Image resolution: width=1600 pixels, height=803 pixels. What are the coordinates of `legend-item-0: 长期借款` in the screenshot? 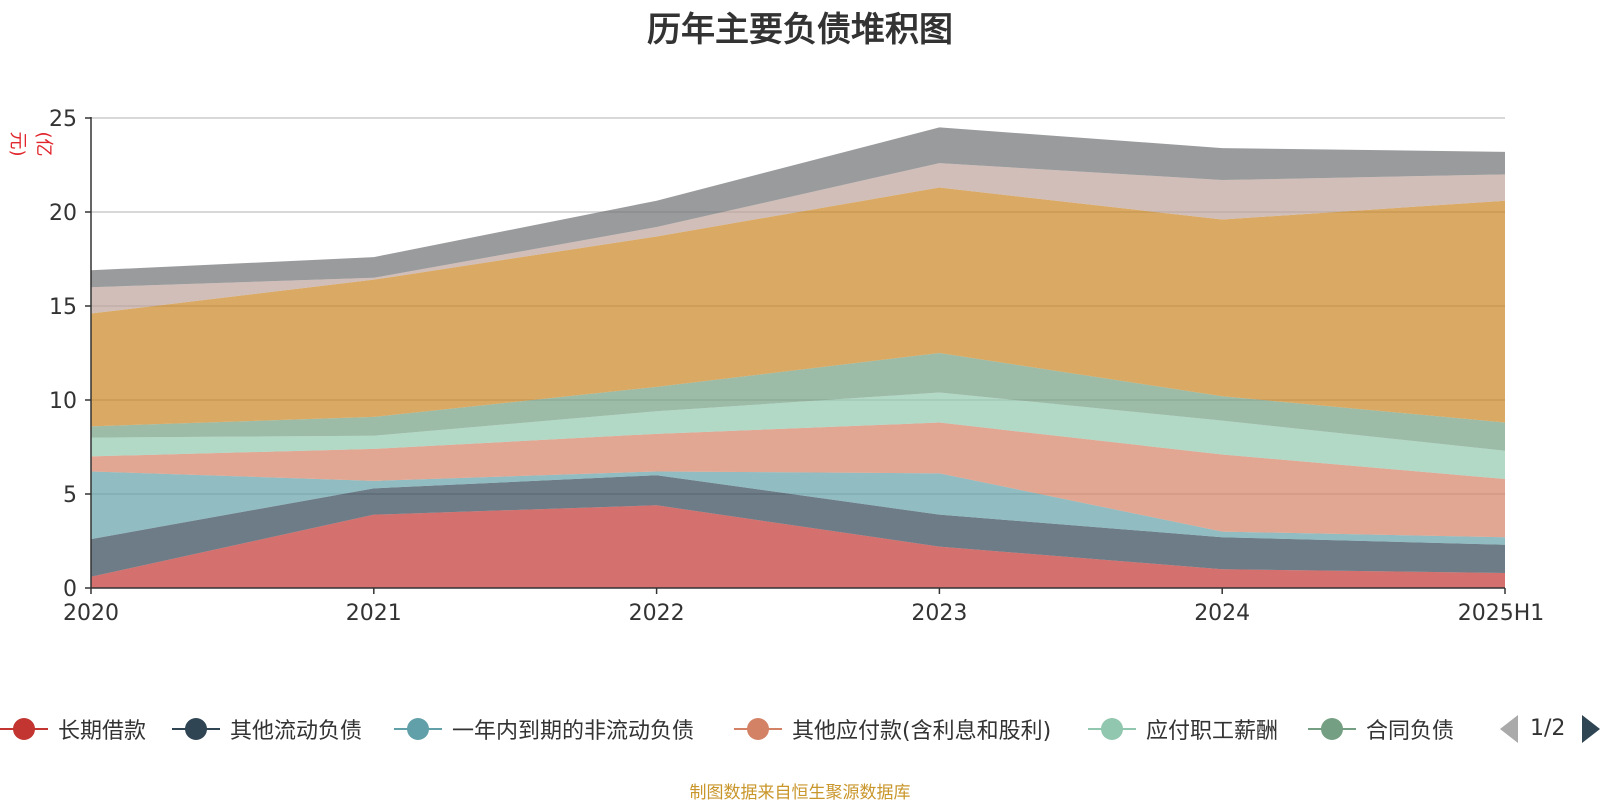 It's located at (73, 729).